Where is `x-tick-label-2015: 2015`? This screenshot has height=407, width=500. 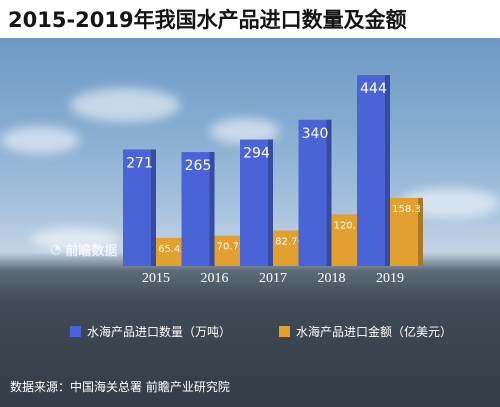 x-tick-label-2015: 2015 is located at coordinates (156, 278).